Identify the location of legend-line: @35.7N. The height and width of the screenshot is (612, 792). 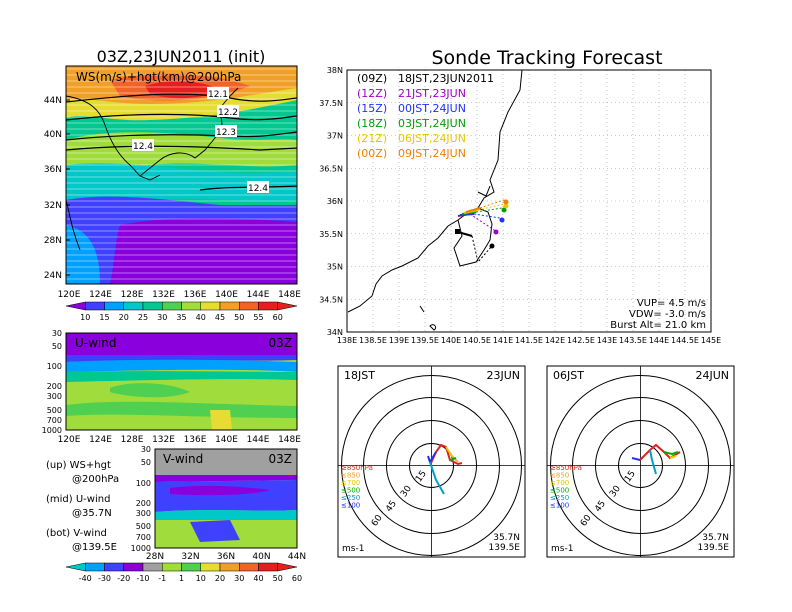
(92, 513).